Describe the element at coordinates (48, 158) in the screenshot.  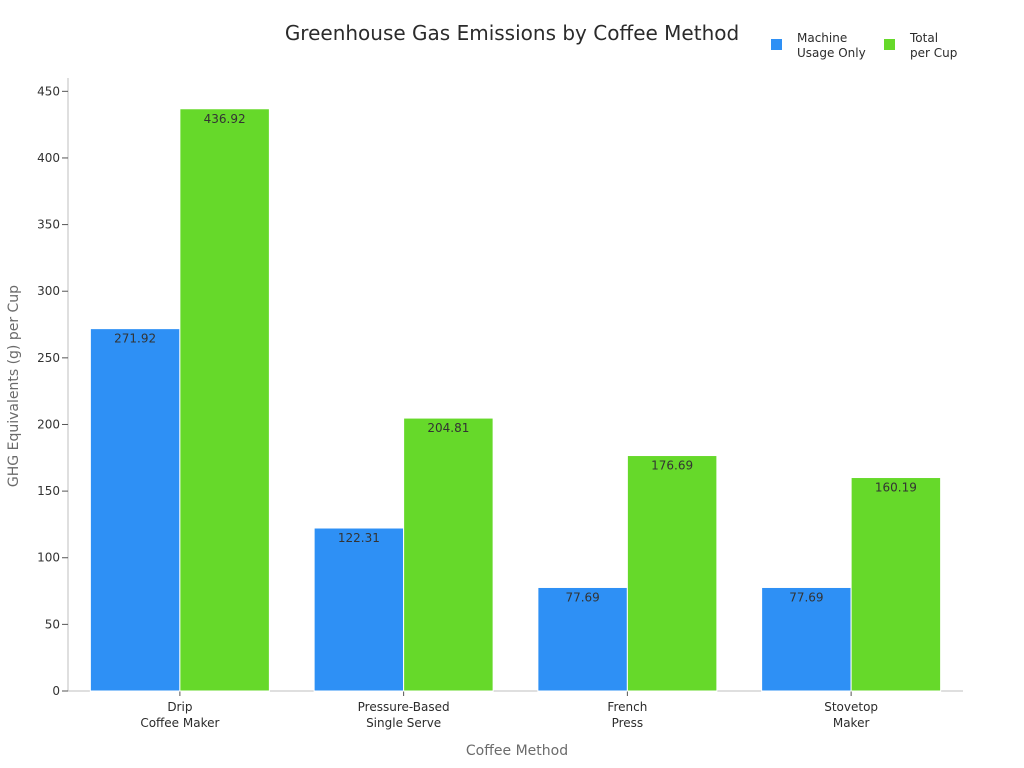
I see `y-tick-label: 400` at that location.